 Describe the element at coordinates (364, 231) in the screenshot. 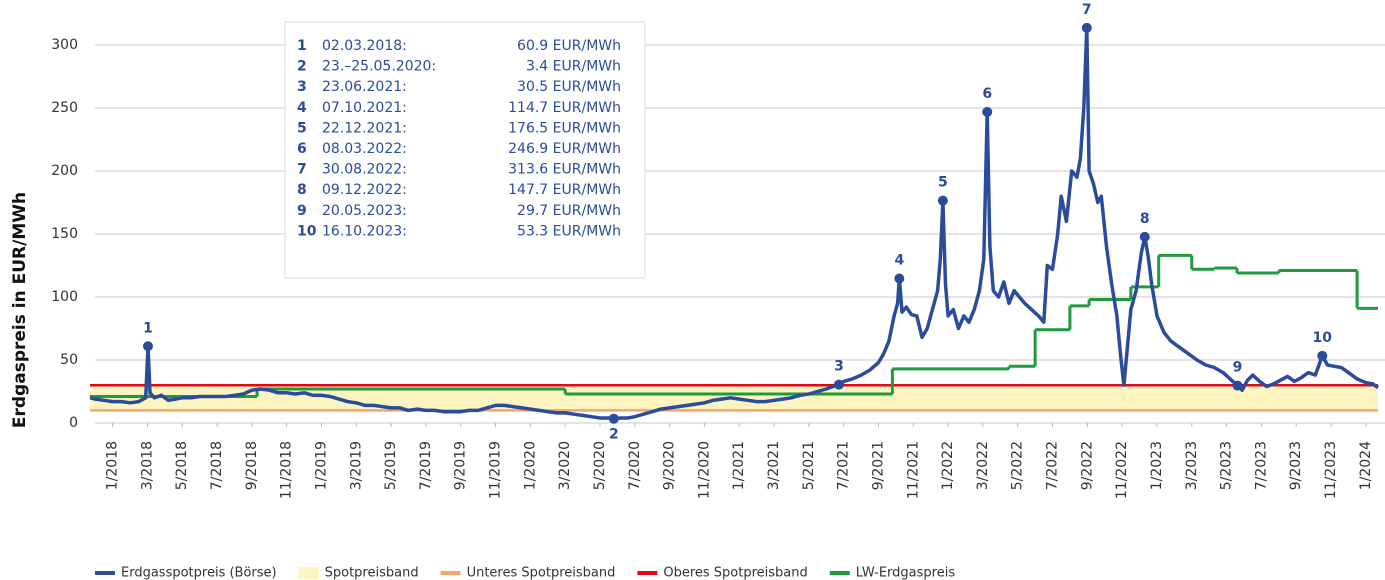

I see `annotation-date: 16.10.2023:` at that location.